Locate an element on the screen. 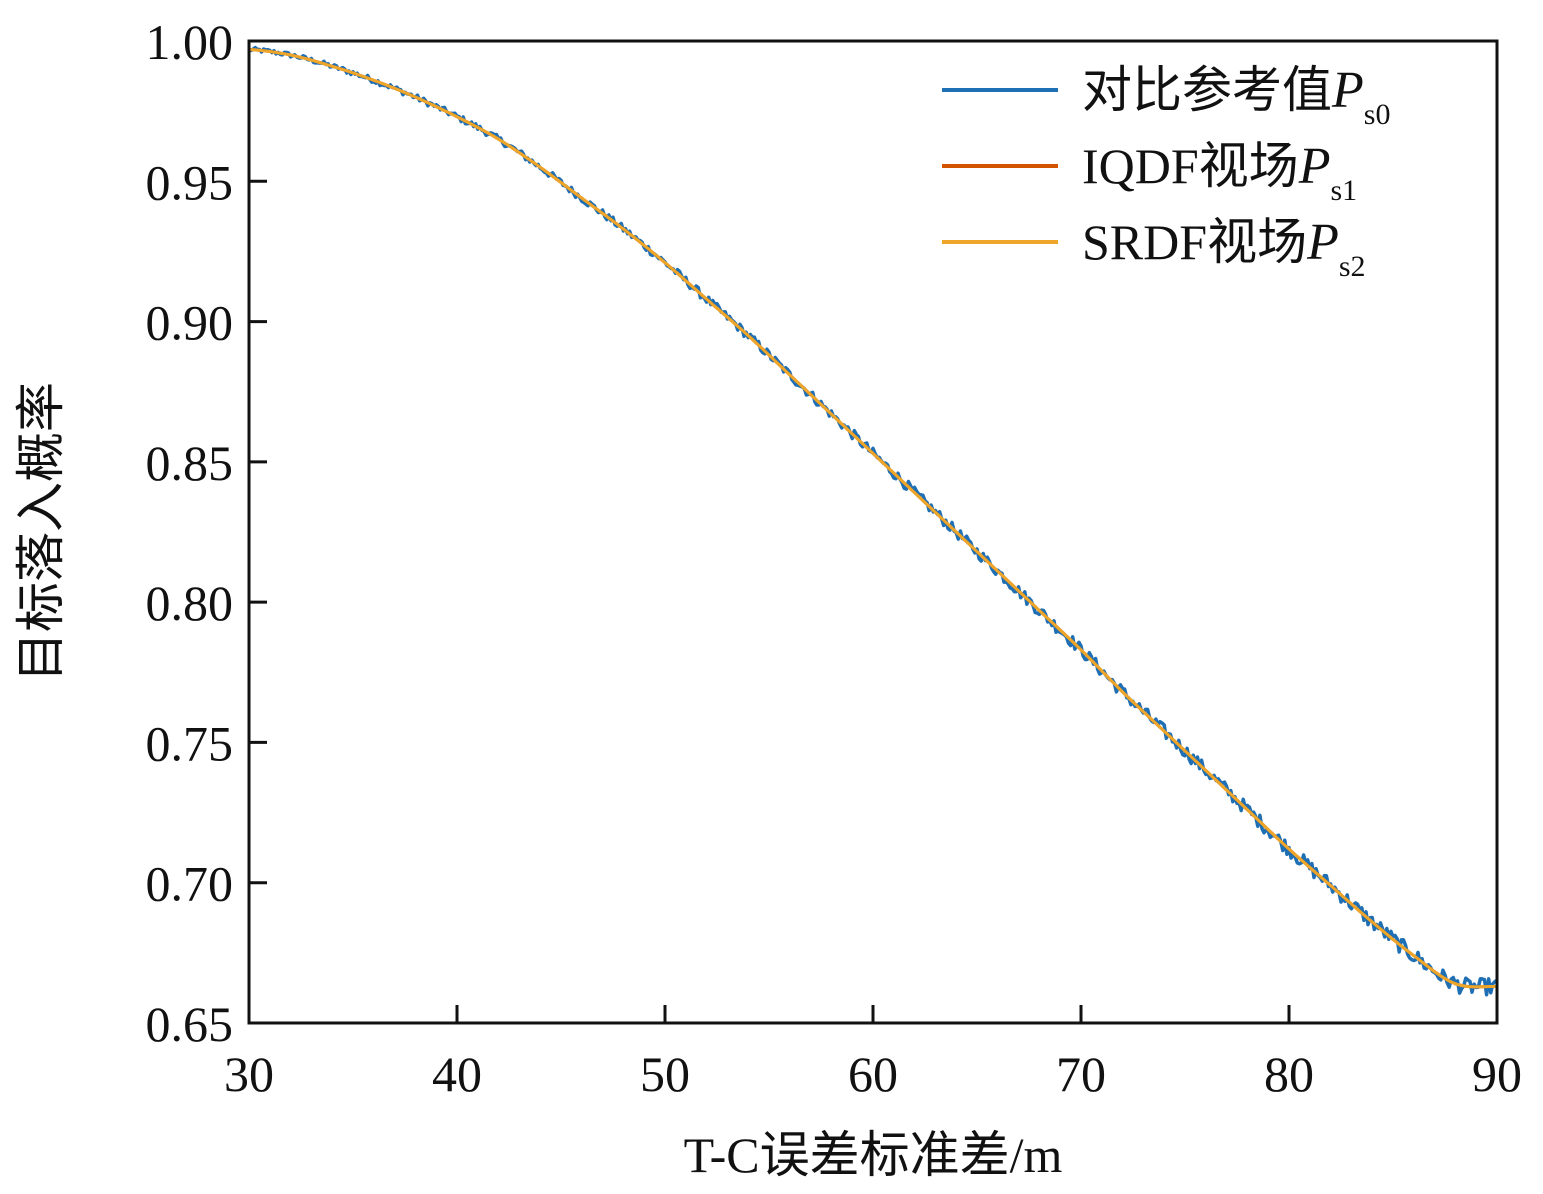  y-tick-label: 0.70 is located at coordinates (190, 884).